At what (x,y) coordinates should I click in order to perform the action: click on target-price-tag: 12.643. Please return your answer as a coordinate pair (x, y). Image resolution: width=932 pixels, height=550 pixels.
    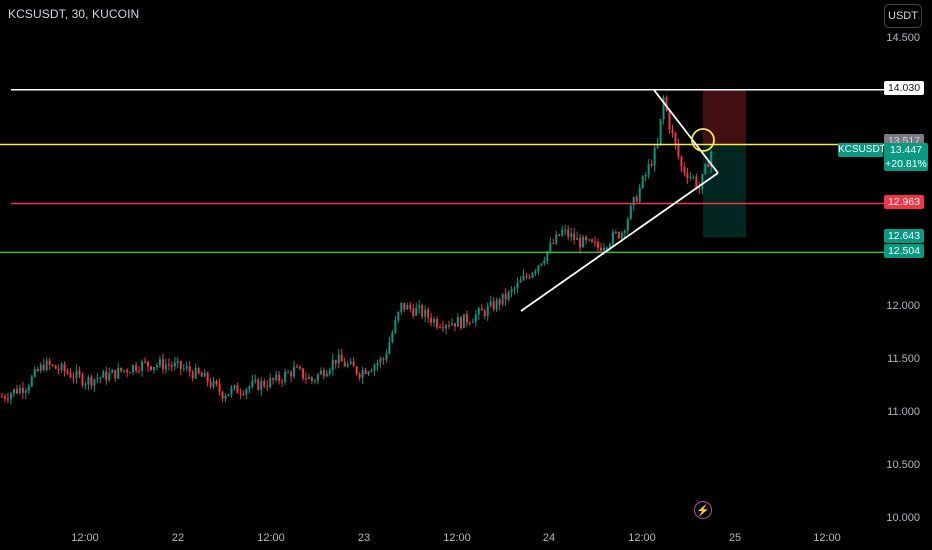
    Looking at the image, I should click on (904, 236).